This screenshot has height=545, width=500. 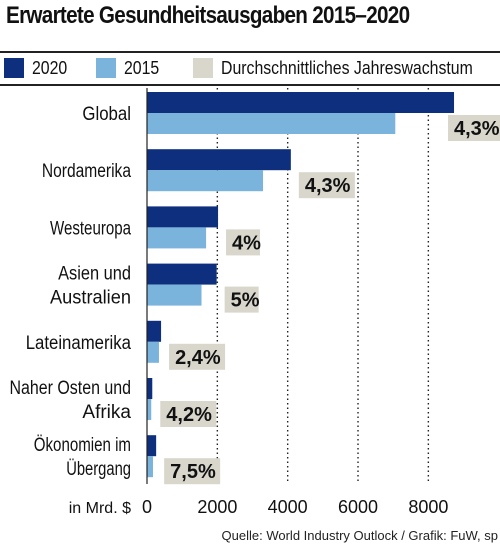 I want to click on growth-label-4: 2,4%, so click(x=198, y=358).